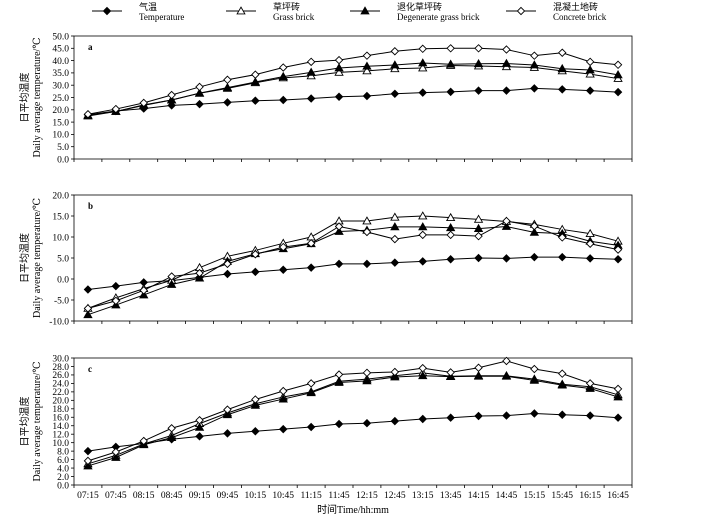  What do you see at coordinates (60, 37) in the screenshot?
I see `y-tick-label: 50.0` at bounding box center [60, 37].